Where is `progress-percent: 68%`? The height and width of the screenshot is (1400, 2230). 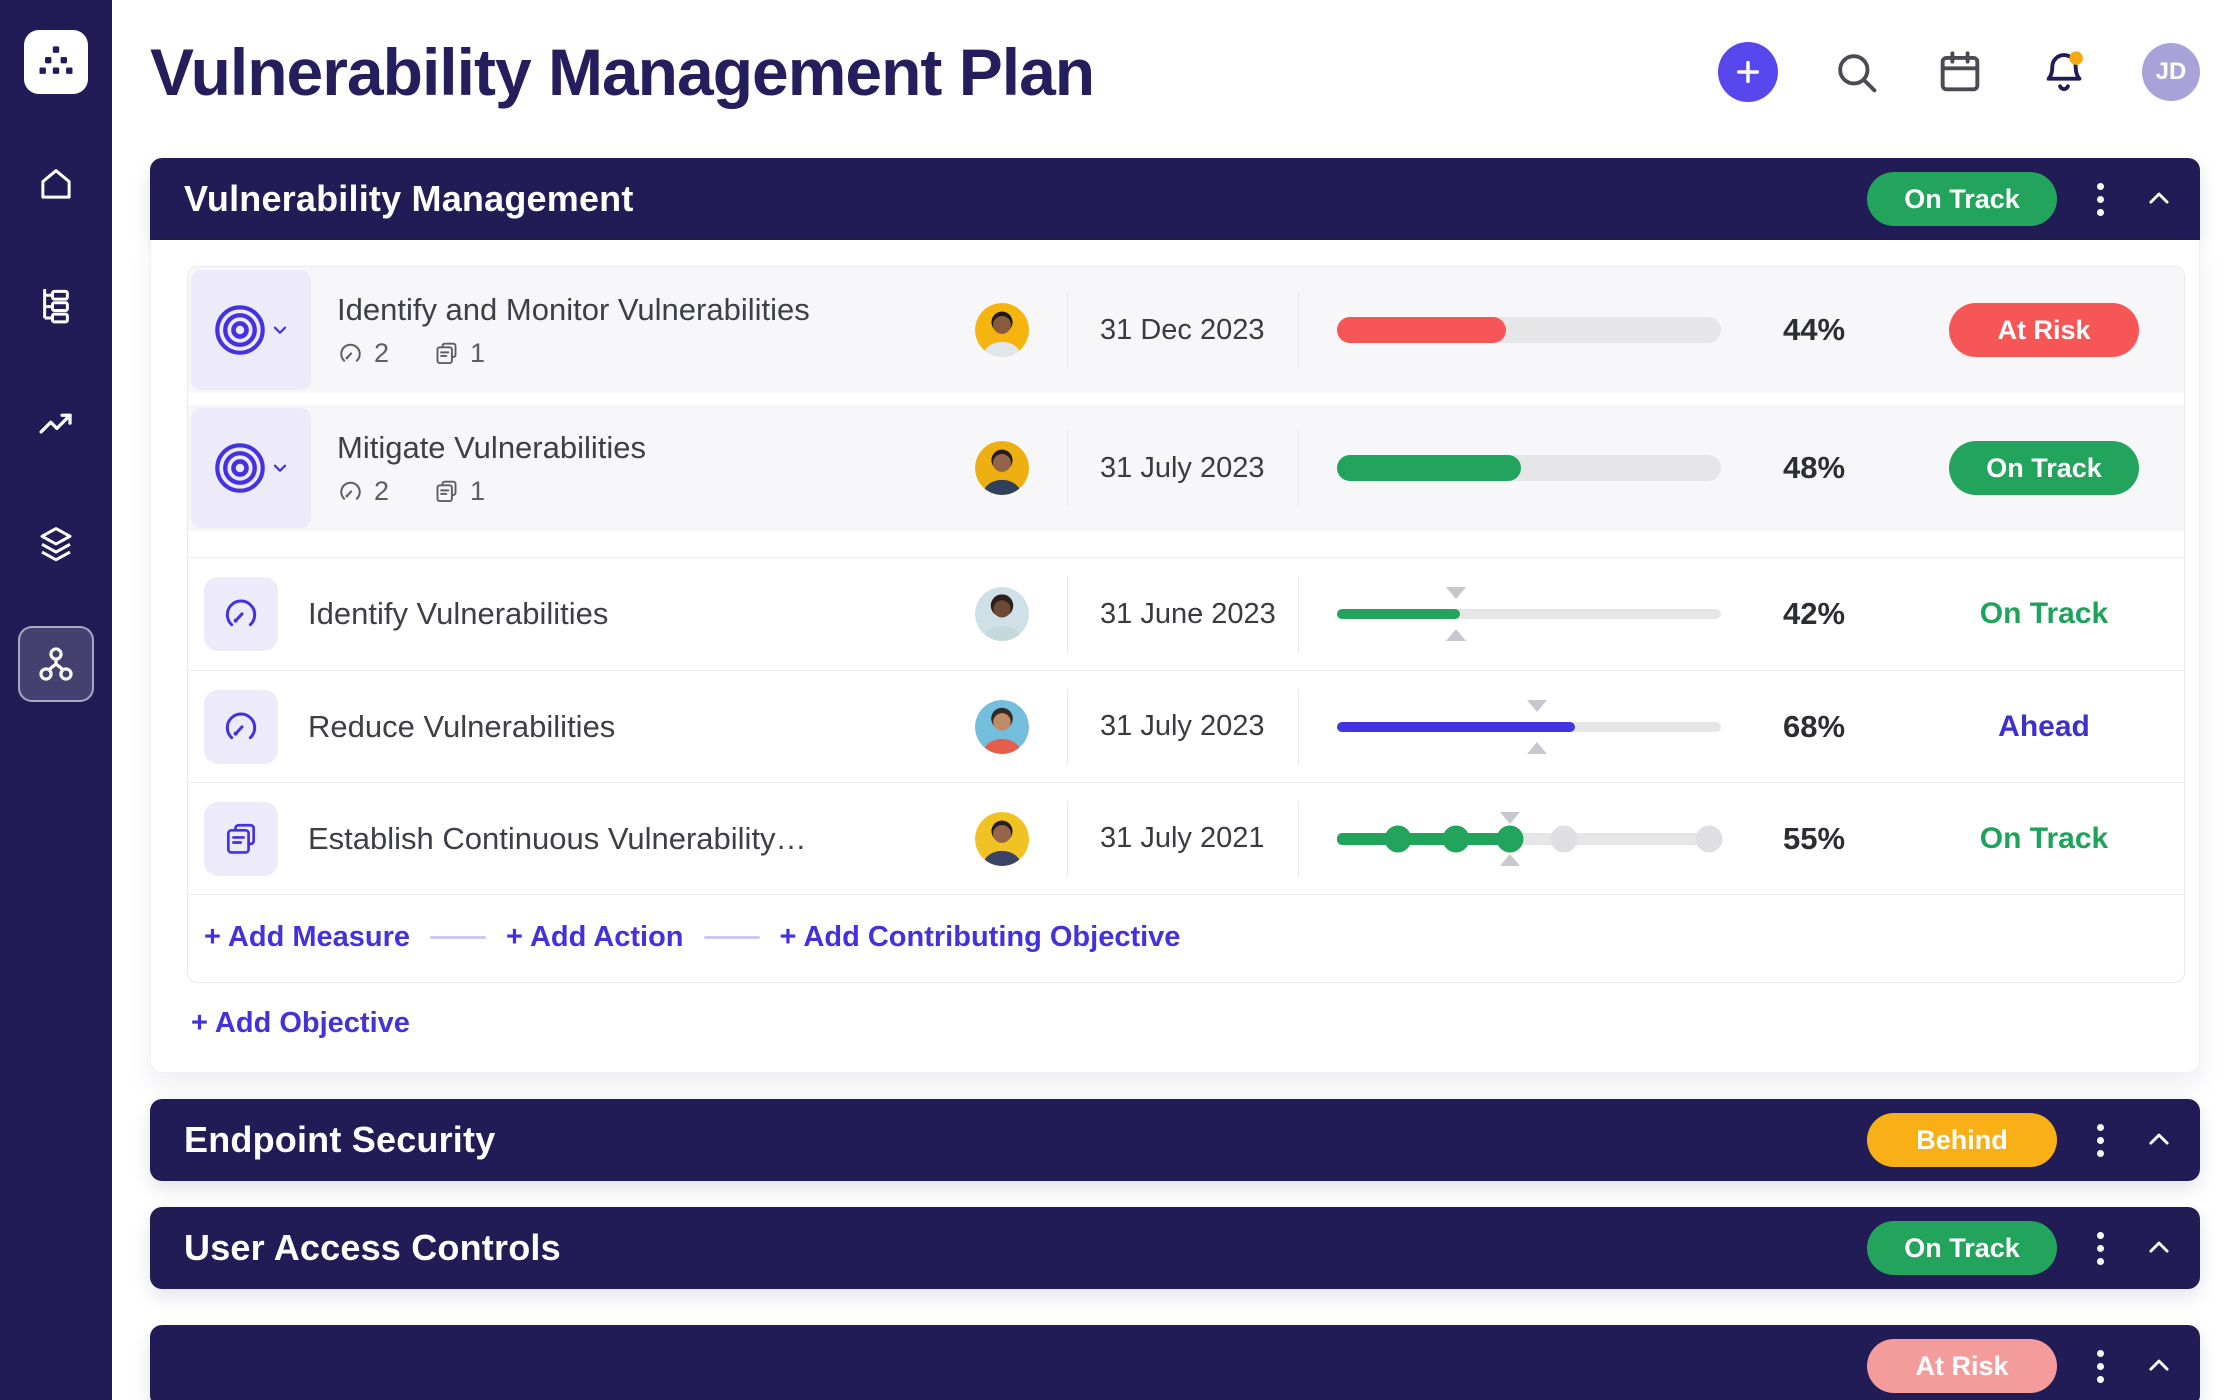
progress-percent: 68% is located at coordinates (1814, 726).